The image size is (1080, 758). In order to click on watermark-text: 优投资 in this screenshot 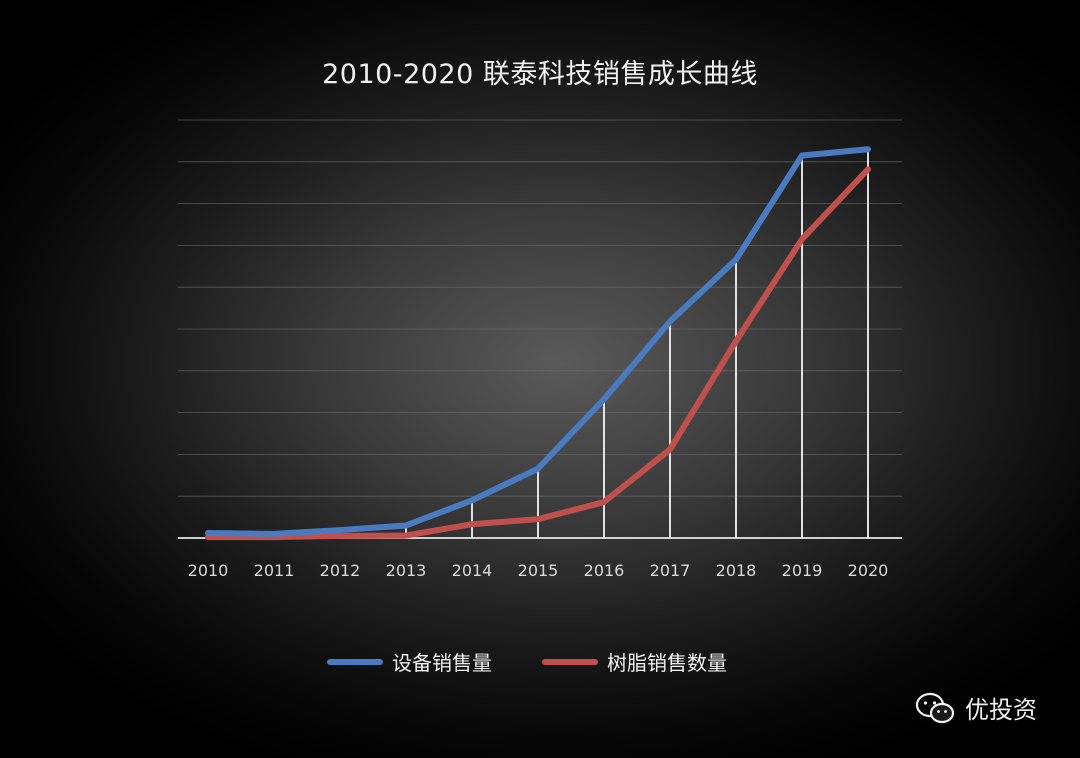, I will do `click(1001, 710)`.